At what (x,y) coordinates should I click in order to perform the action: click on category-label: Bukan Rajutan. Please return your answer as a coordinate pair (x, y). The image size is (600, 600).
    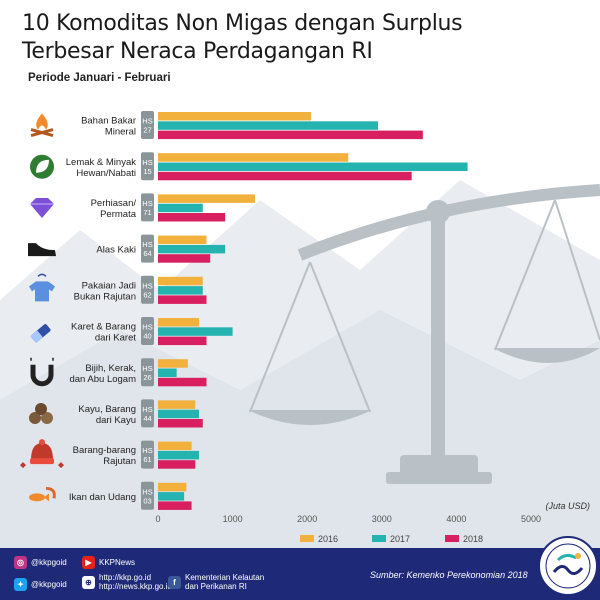
    Looking at the image, I should click on (105, 296).